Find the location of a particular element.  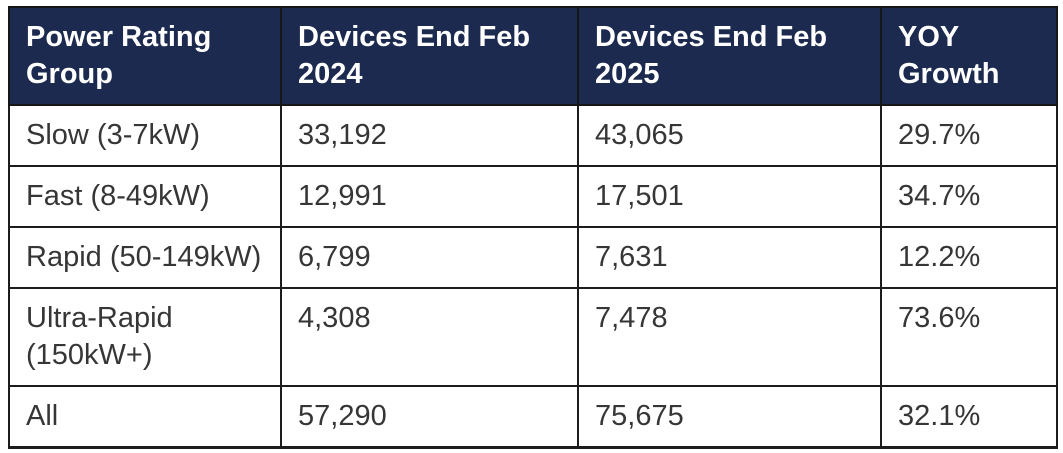

cell-group-all: All is located at coordinates (145, 417).